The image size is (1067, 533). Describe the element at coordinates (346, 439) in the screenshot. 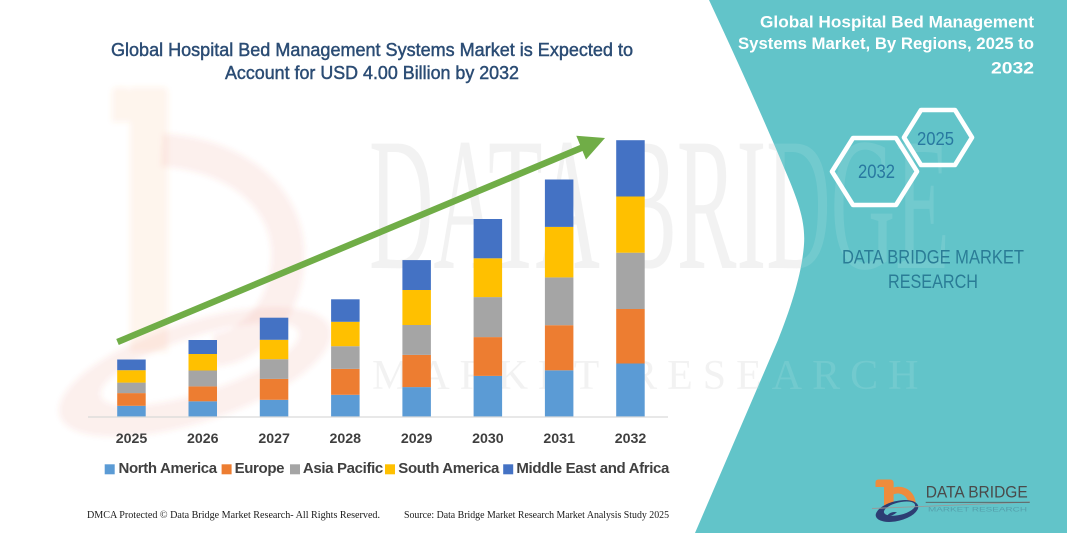

I see `svg-text: 2028` at that location.